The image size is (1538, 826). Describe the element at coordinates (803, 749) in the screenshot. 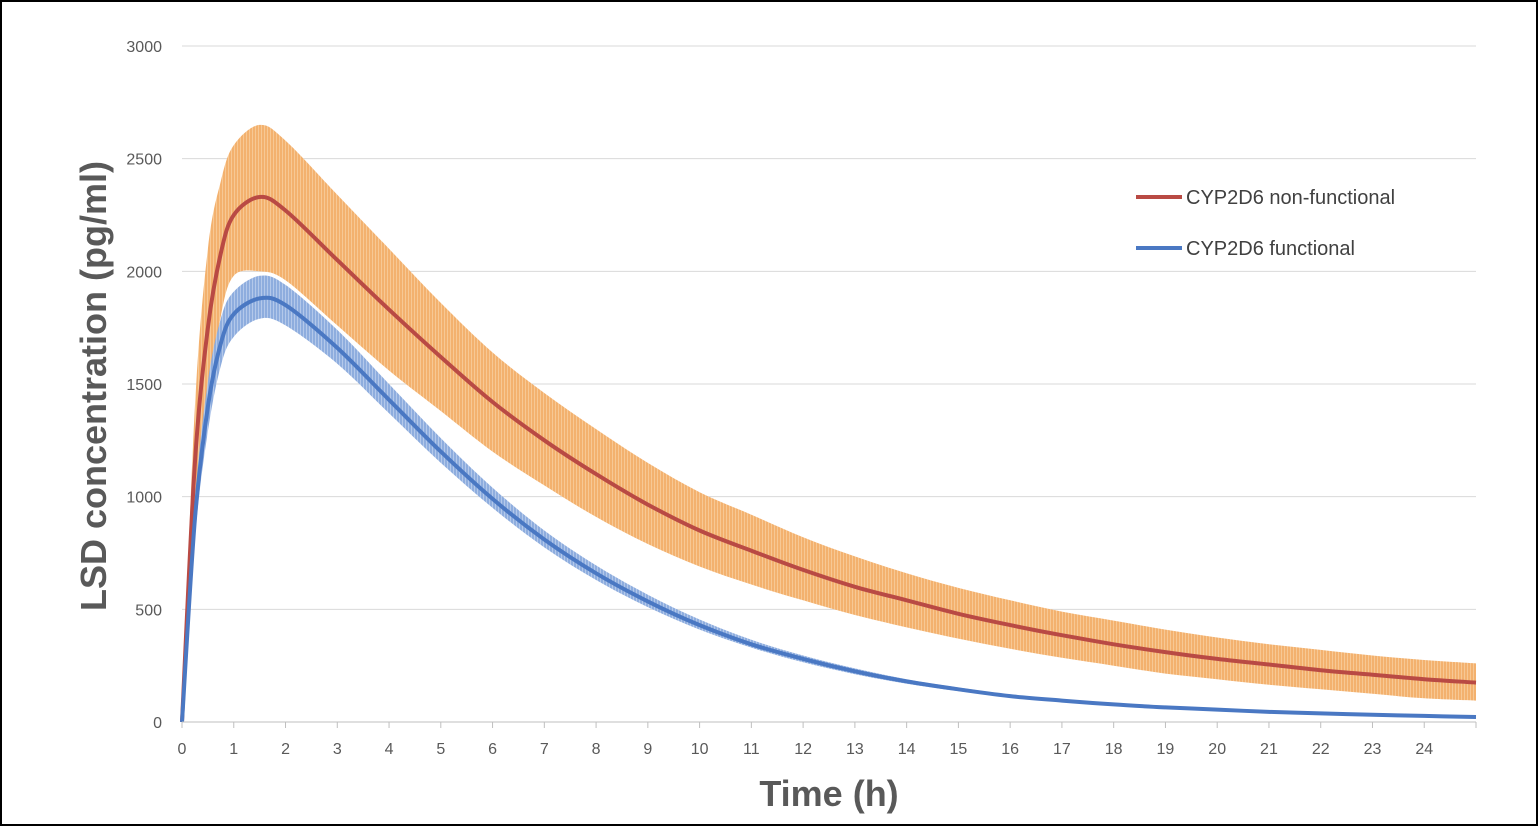

I see `x-tick-label: 12` at that location.